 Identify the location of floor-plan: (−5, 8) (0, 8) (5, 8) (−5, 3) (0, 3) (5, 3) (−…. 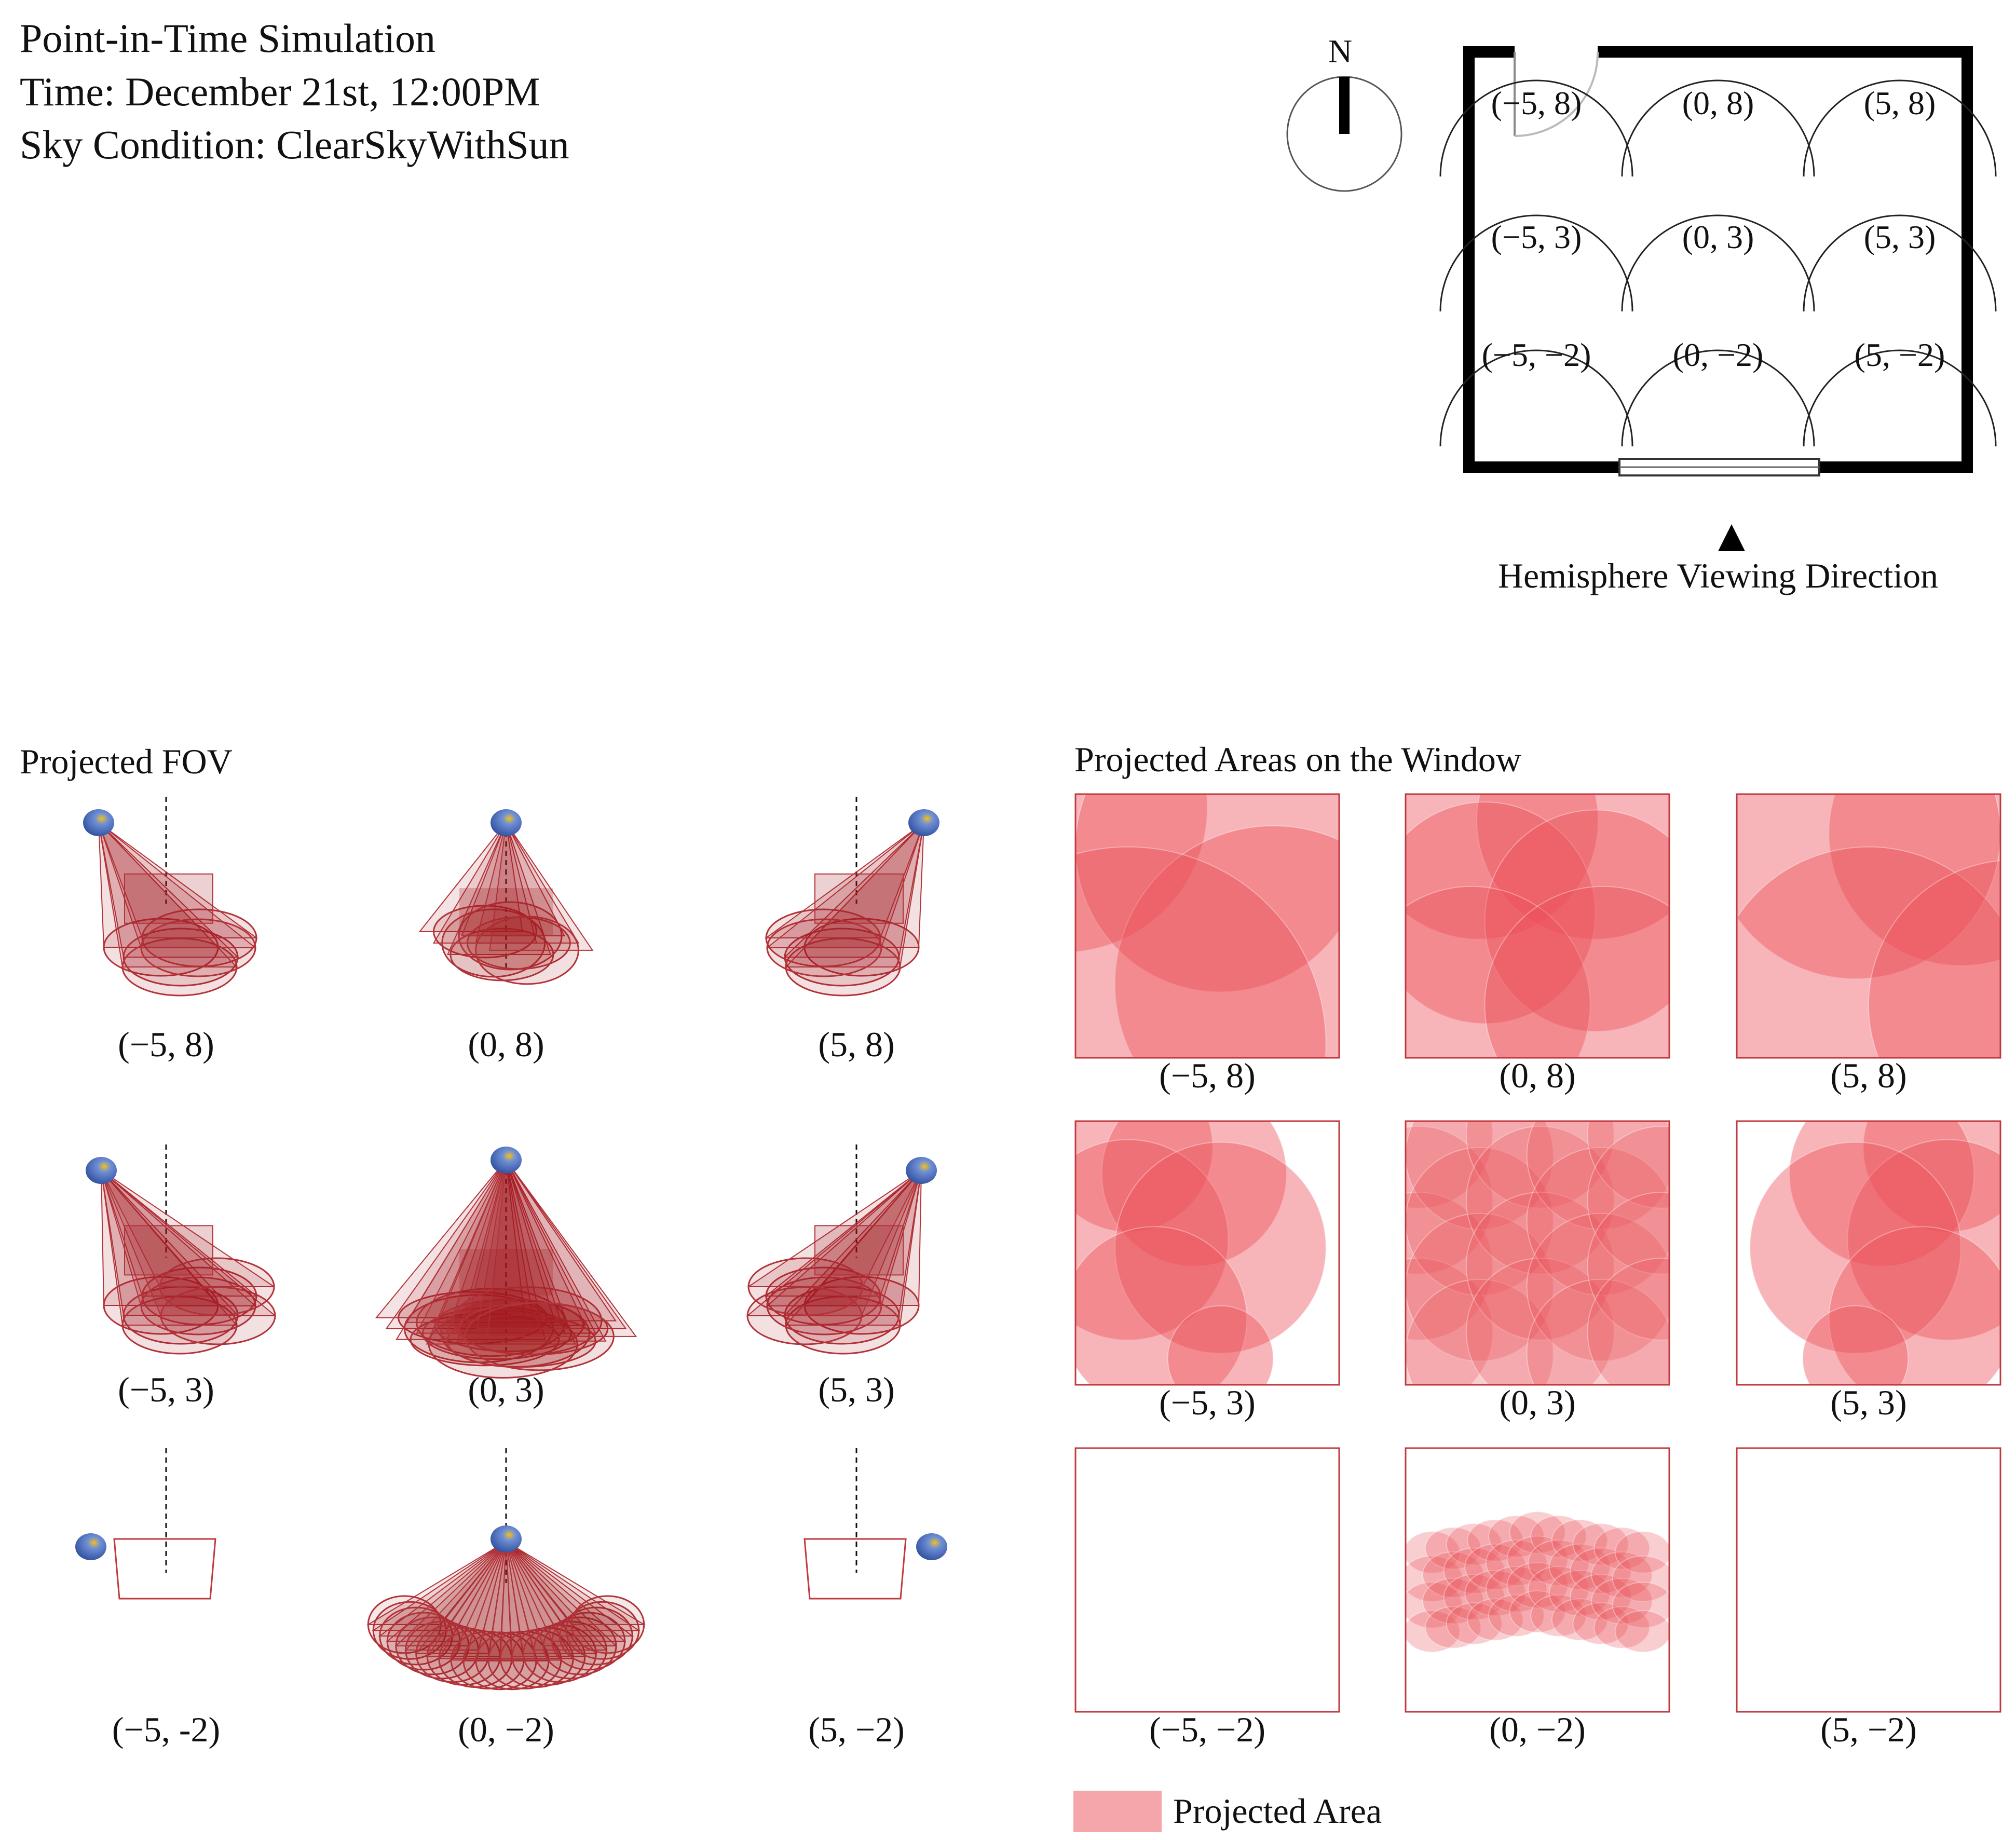
(1718, 320).